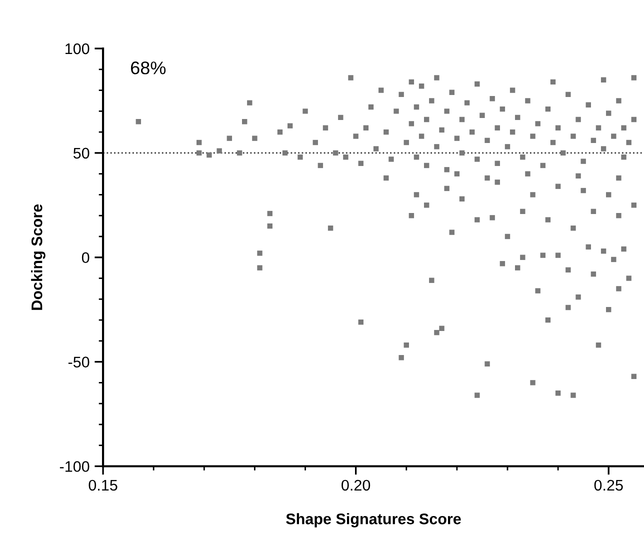  What do you see at coordinates (608, 485) in the screenshot?
I see `x-tick-label: 0.25` at bounding box center [608, 485].